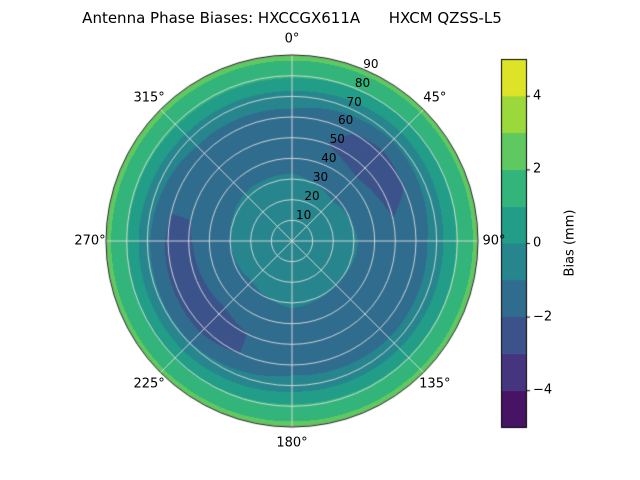 Image resolution: width=640 pixels, height=480 pixels. Describe the element at coordinates (90, 241) in the screenshot. I see `angular-tick-label-270: 270°` at that location.